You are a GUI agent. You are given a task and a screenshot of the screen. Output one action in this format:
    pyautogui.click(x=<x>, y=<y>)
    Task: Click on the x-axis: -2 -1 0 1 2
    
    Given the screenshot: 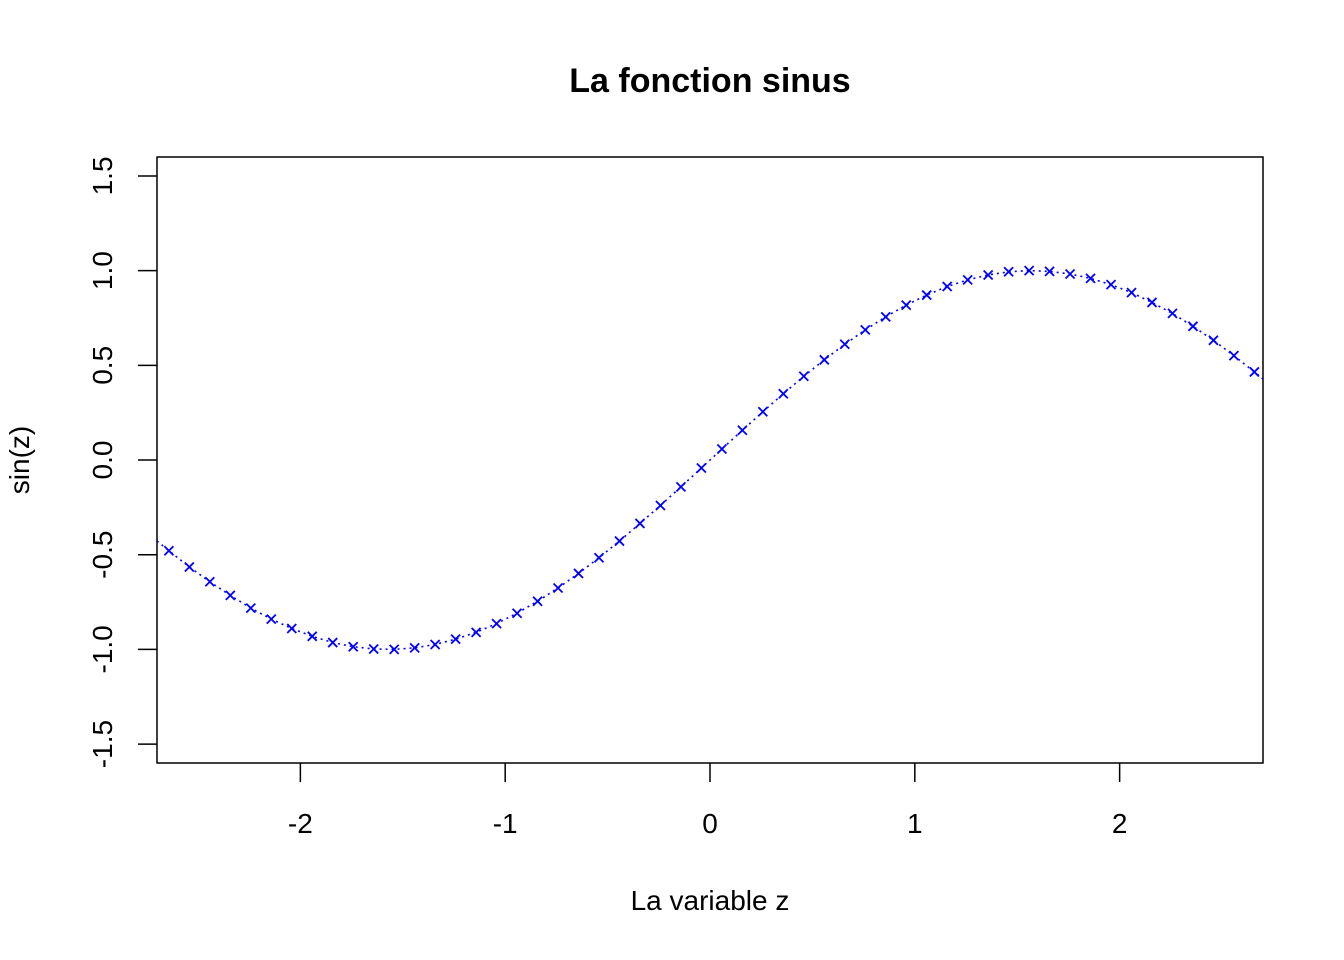 What is the action you would take?
    pyautogui.click(x=708, y=801)
    